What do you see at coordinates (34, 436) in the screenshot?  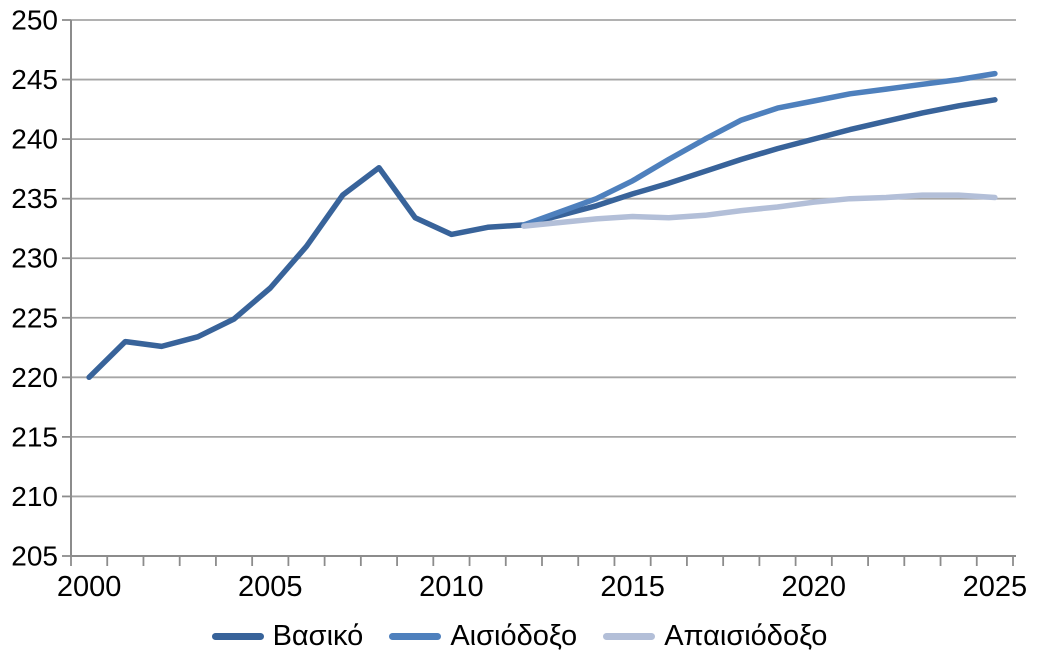 I see `y-tick-label: 215` at bounding box center [34, 436].